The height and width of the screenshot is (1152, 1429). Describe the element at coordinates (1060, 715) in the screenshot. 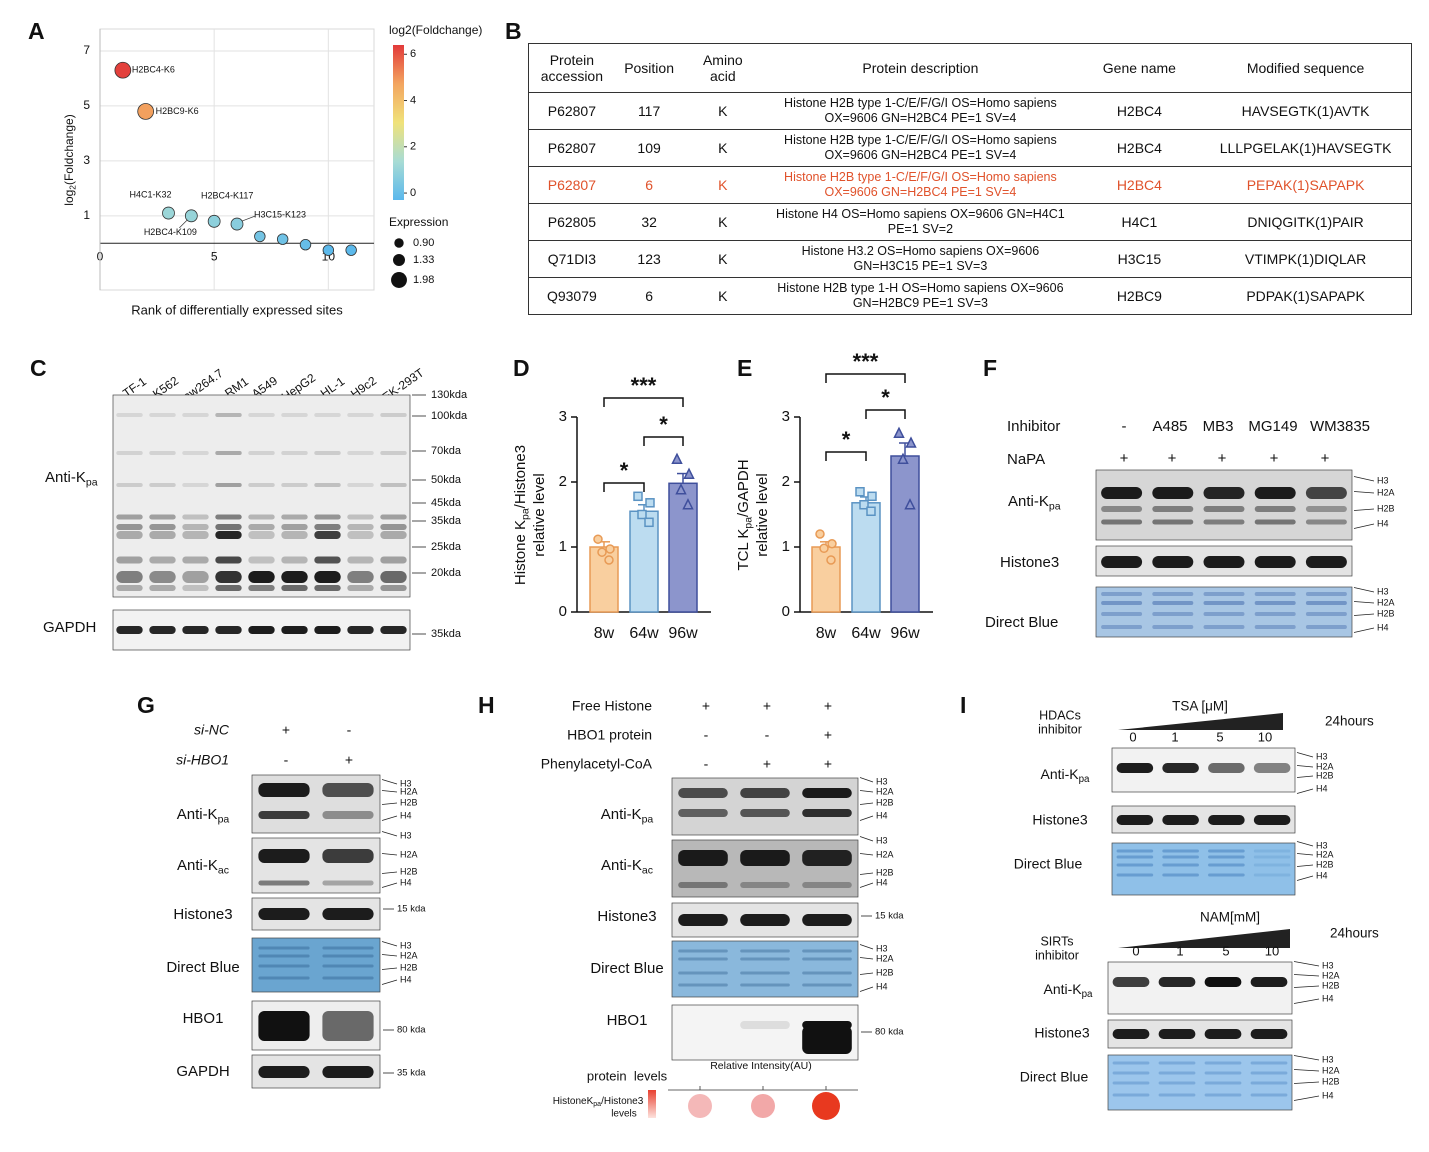

I see `inhibitor-class: HDACs` at that location.